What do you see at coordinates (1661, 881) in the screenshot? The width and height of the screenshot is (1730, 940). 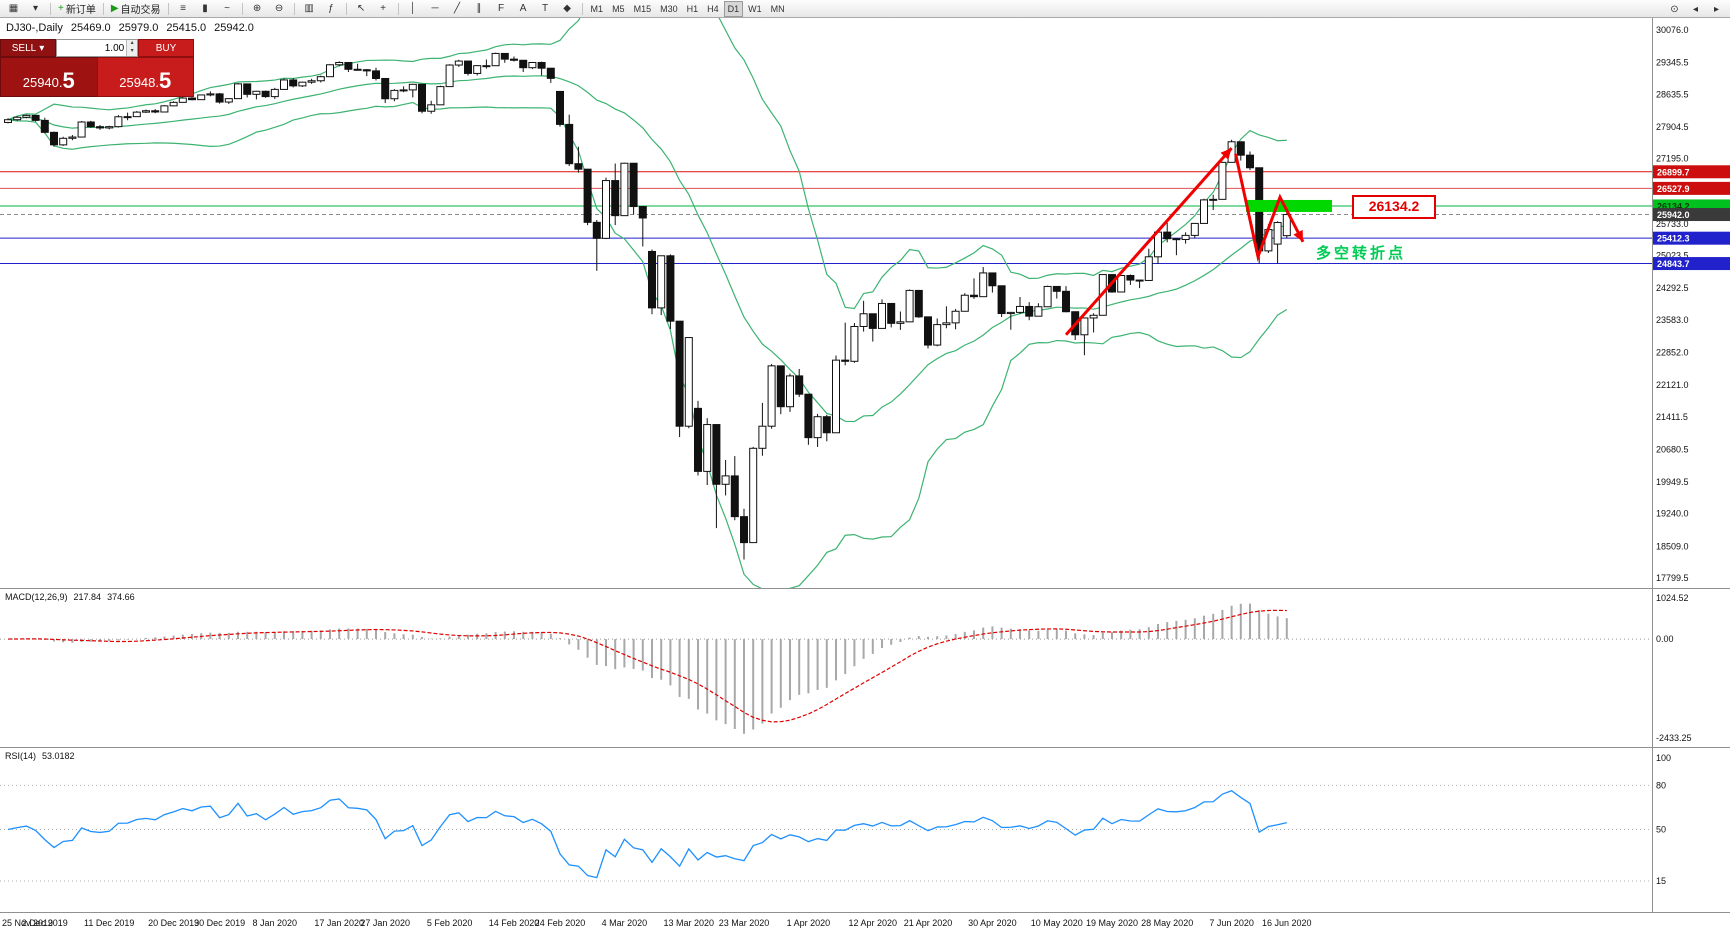 I see `svg-text: 15` at bounding box center [1661, 881].